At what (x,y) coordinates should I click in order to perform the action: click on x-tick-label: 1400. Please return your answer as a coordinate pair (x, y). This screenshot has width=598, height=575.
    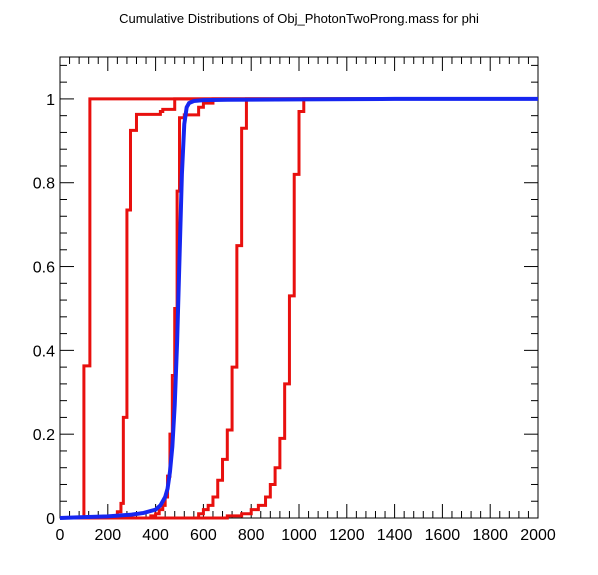
    Looking at the image, I should click on (395, 535).